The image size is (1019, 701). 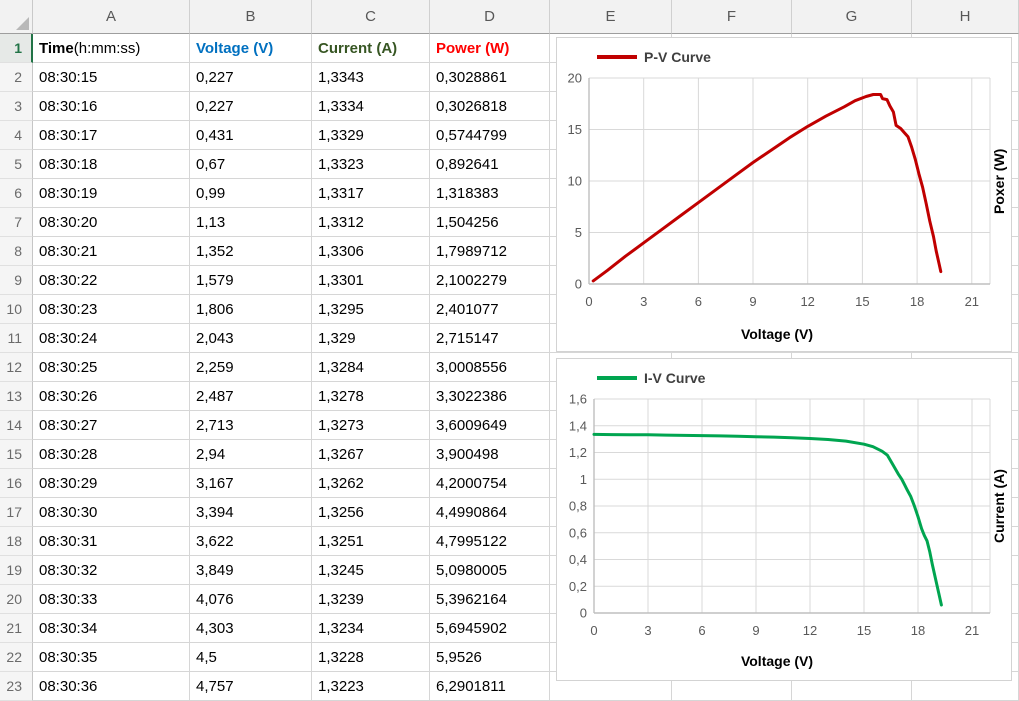 What do you see at coordinates (371, 454) in the screenshot?
I see `cell-c15: 1,3267` at bounding box center [371, 454].